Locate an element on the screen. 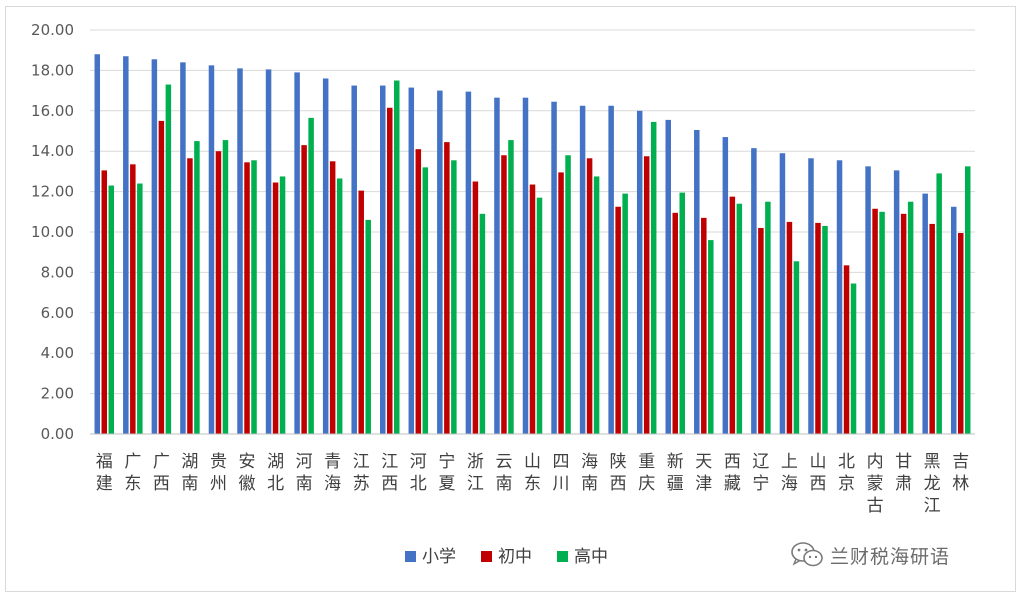 The width and height of the screenshot is (1023, 600). bar-小学-贵州 is located at coordinates (211, 249).